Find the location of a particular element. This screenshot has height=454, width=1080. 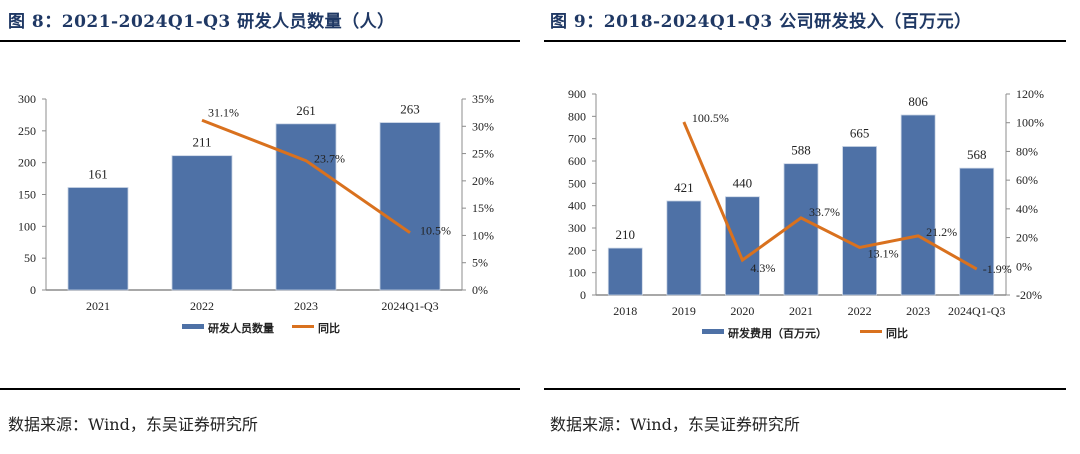

right-axis-tick-label: 80% is located at coordinates (1027, 151).